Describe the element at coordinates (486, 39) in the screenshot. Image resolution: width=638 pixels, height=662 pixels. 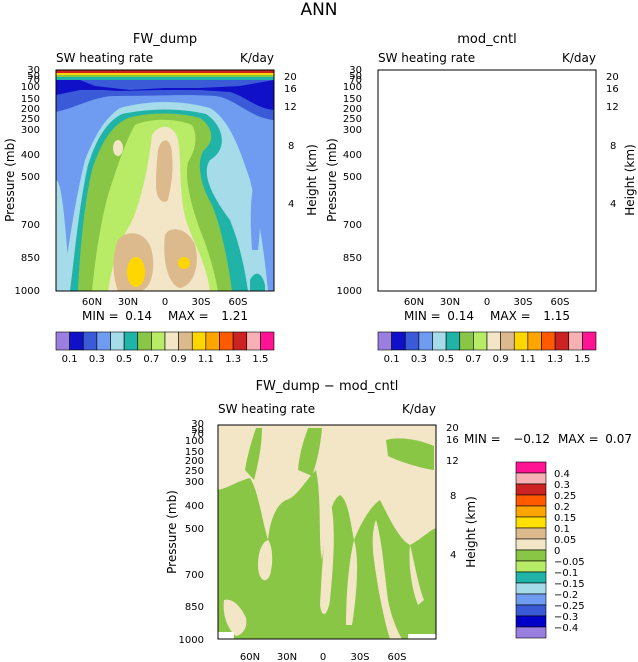
I see `panel-b-title: mod_cntl` at that location.